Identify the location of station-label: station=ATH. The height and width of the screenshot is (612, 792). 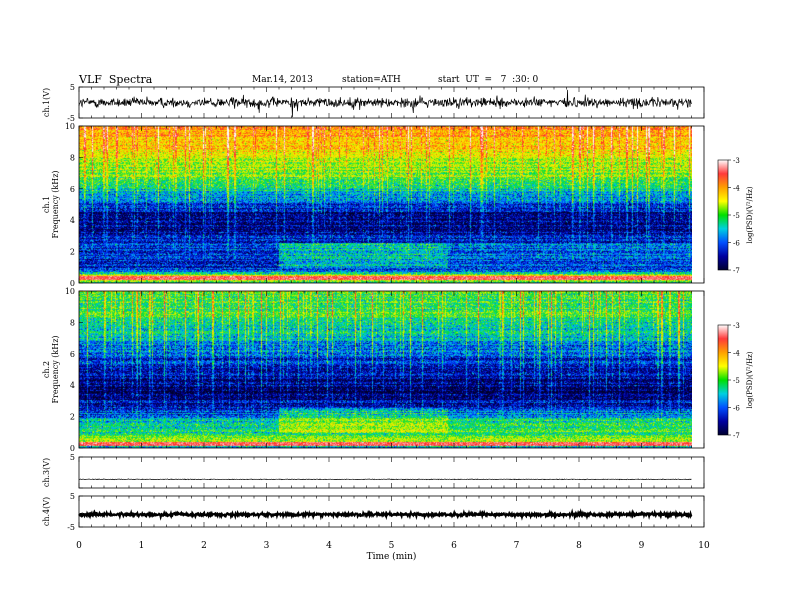
(371, 80).